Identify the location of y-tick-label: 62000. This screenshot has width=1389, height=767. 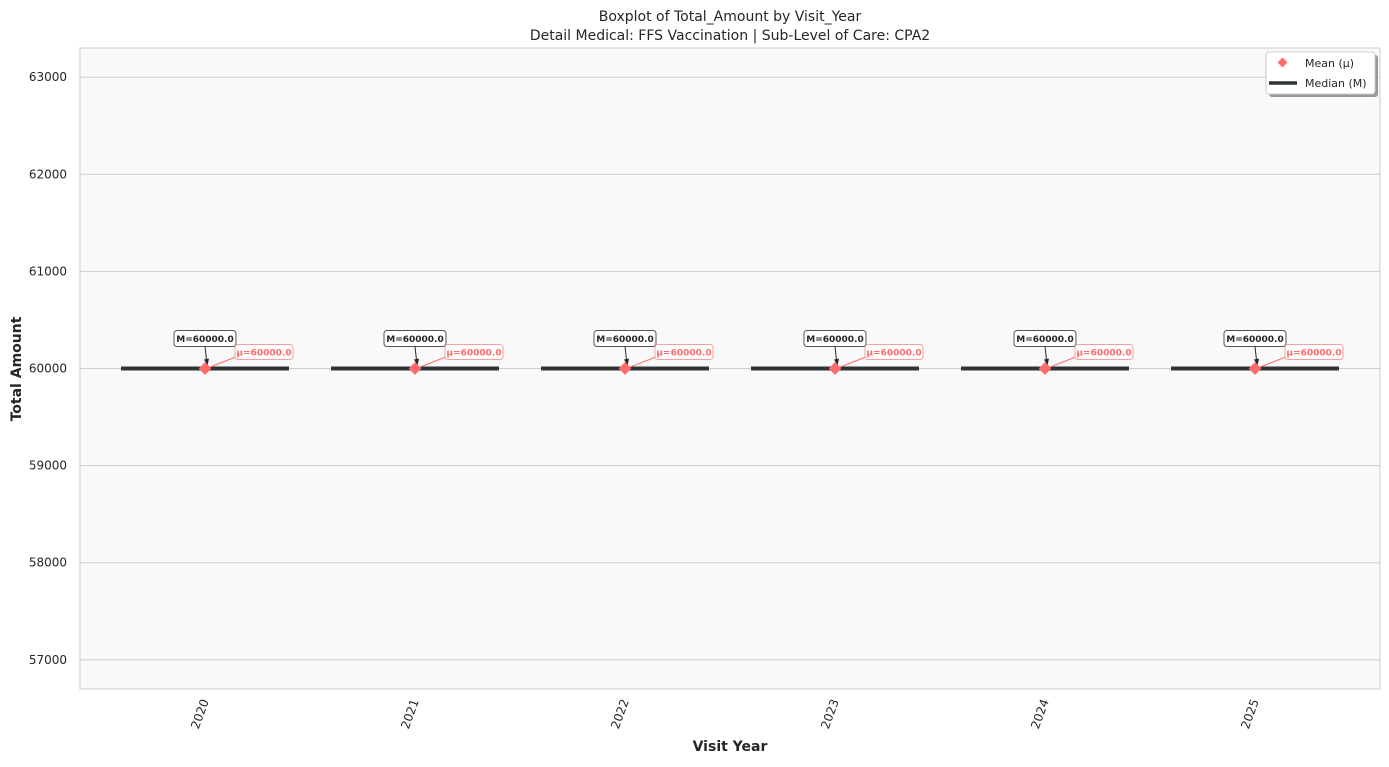
(48, 174).